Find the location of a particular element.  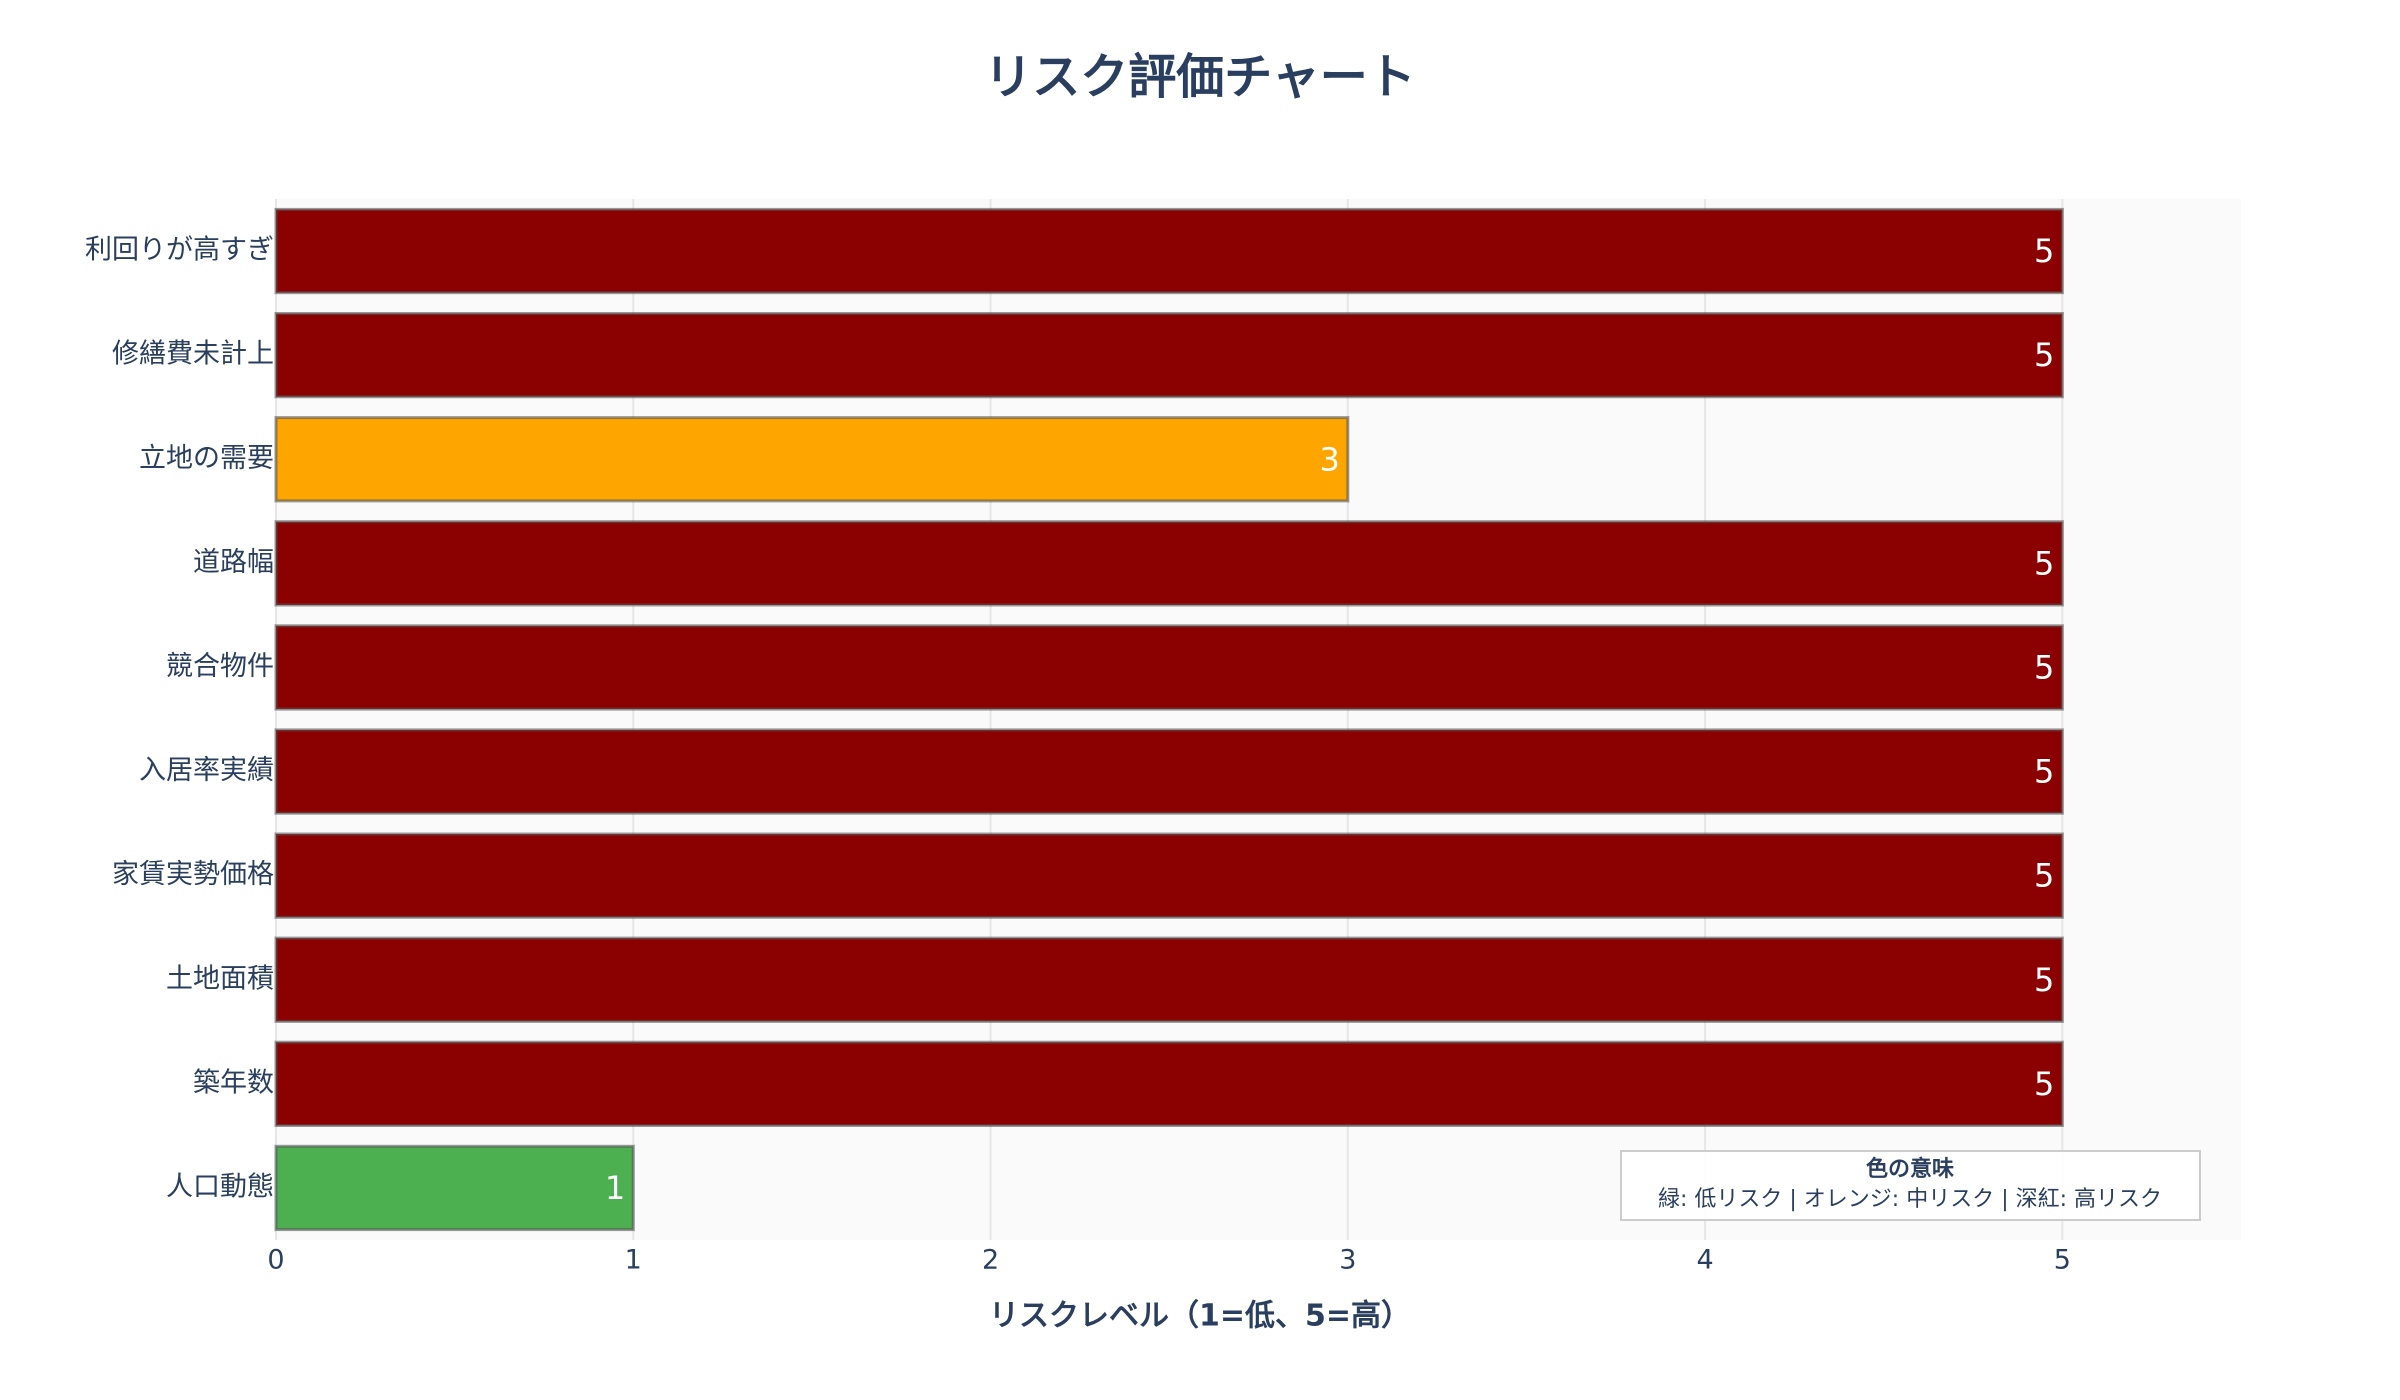

y-tick-label: 入居率実績 is located at coordinates (206, 770).